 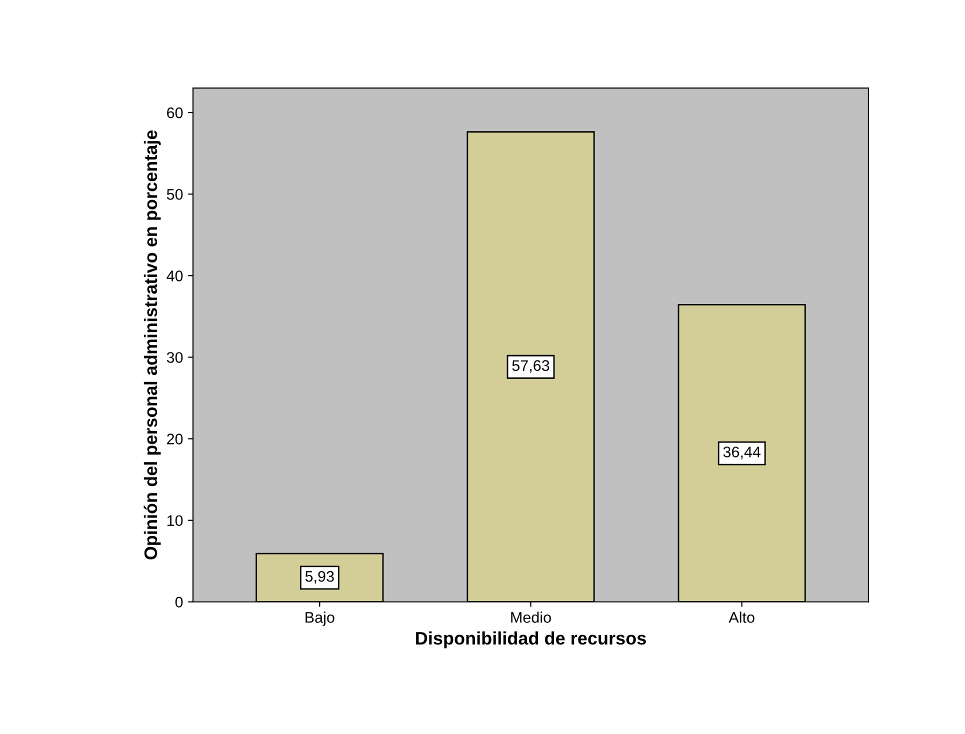 What do you see at coordinates (531, 617) in the screenshot?
I see `x-tick-label: Medio` at bounding box center [531, 617].